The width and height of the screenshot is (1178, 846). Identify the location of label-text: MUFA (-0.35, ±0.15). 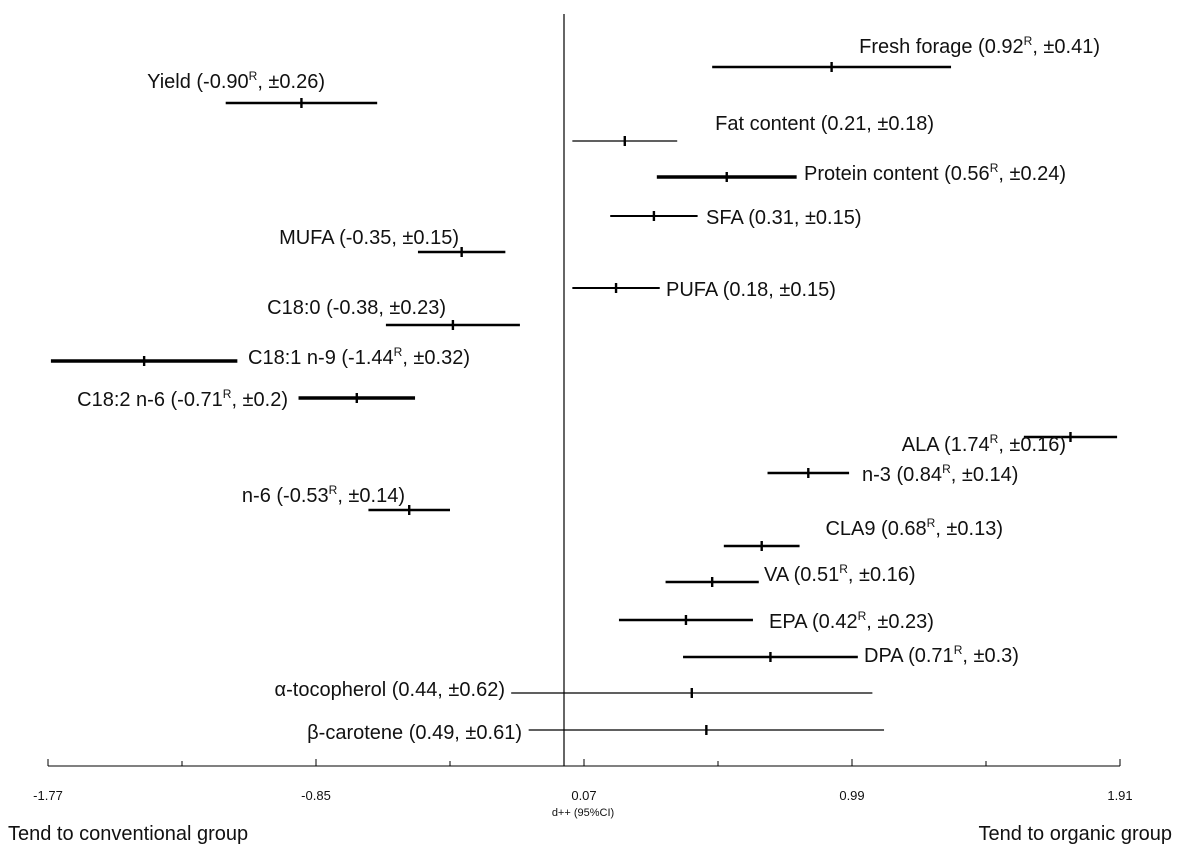
(369, 238).